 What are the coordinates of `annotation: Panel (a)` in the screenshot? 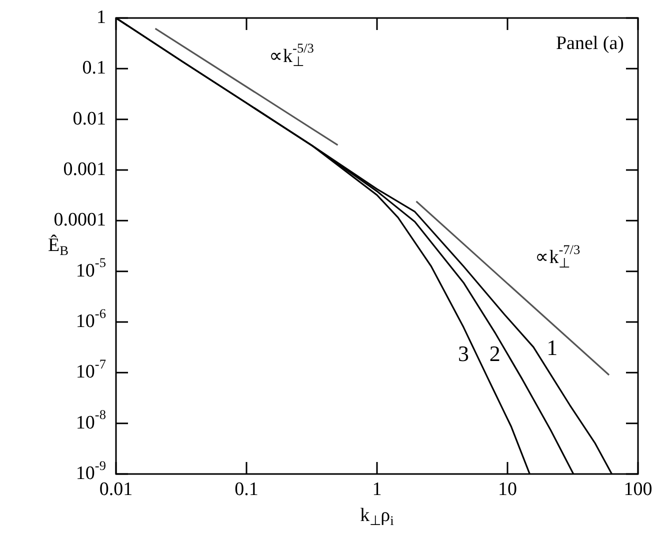 It's located at (590, 43).